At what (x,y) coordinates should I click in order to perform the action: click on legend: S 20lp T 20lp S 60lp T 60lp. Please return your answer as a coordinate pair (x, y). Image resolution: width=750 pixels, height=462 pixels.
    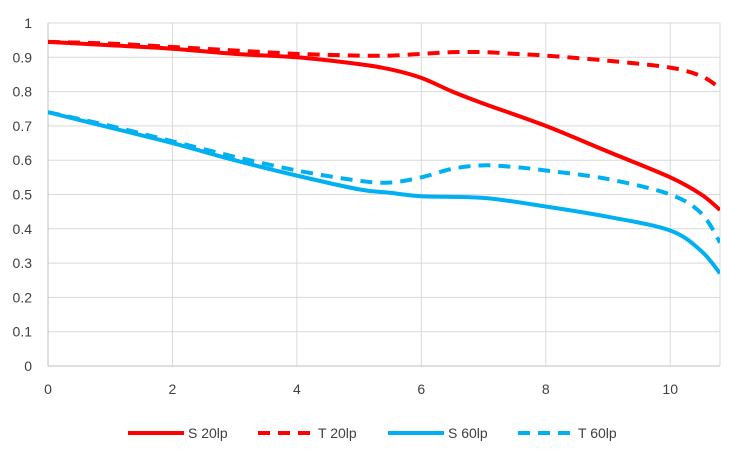
    Looking at the image, I should click on (372, 433).